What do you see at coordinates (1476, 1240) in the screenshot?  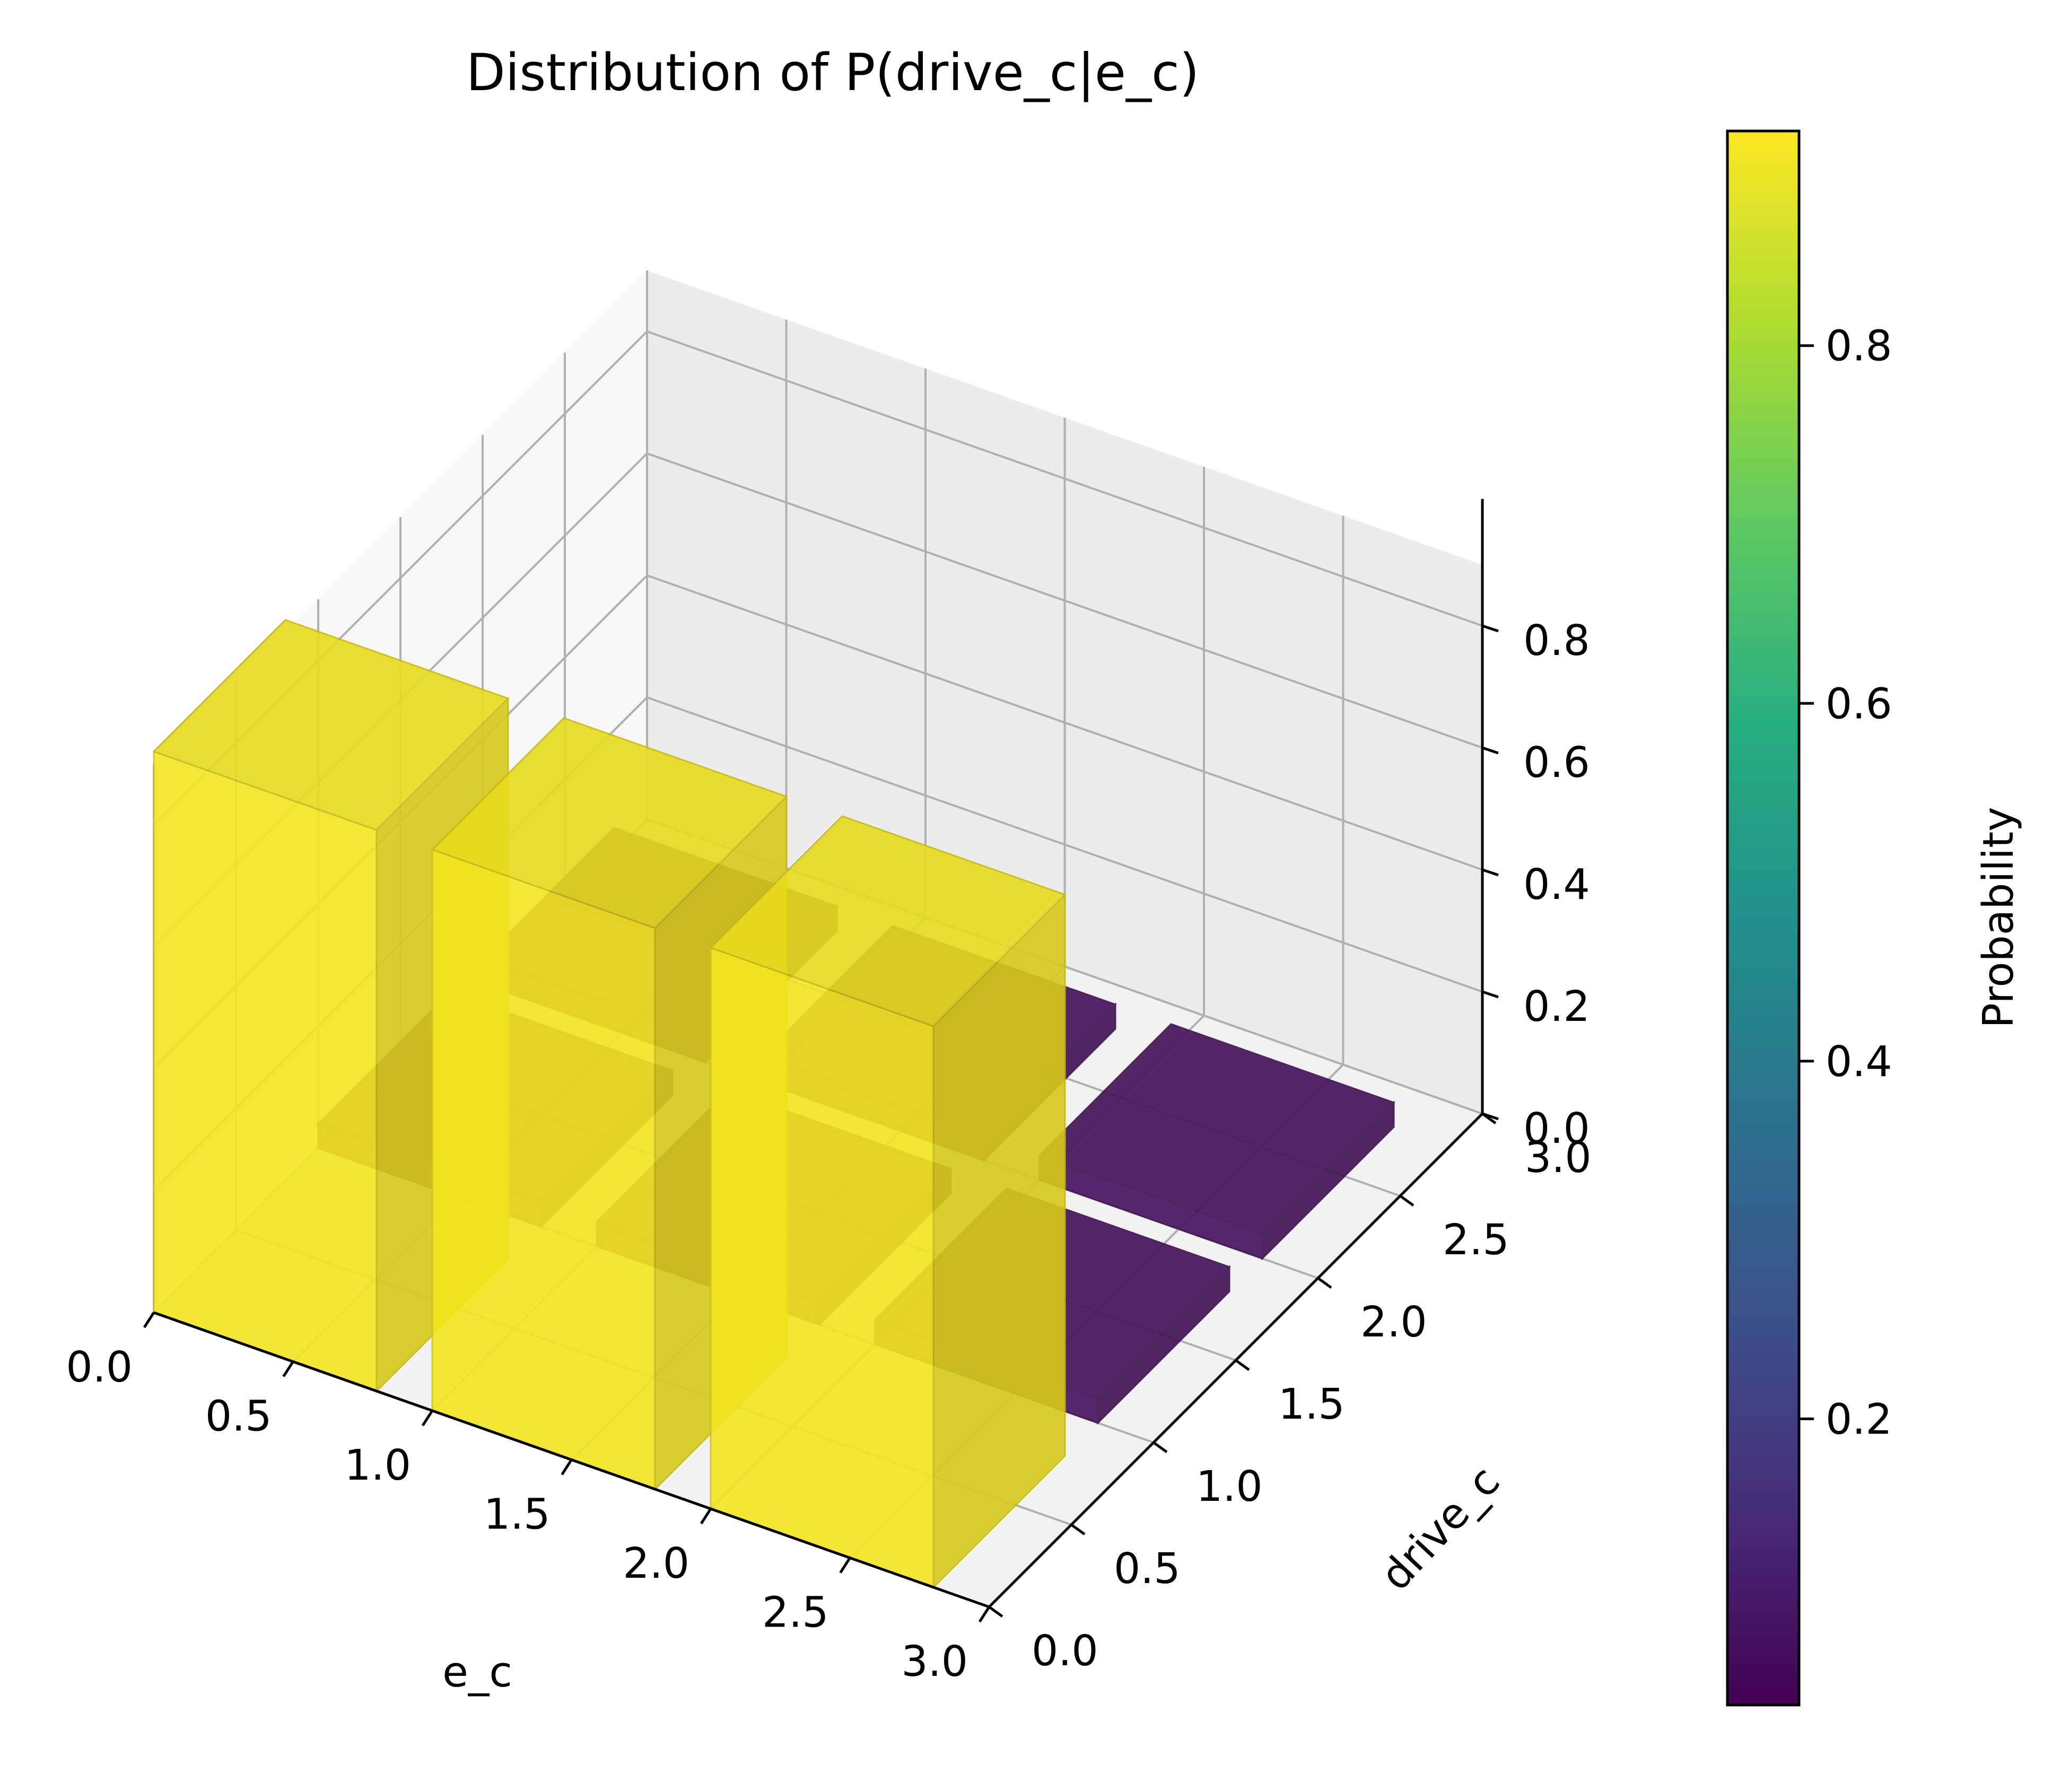 I see `y-tick-label: 2.5` at bounding box center [1476, 1240].